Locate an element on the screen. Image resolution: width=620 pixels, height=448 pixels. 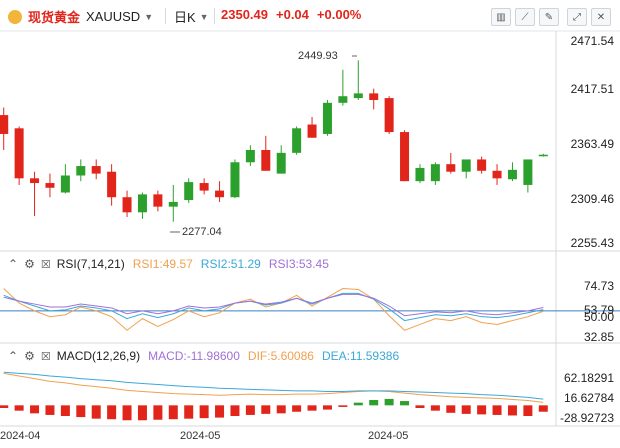
macd-value: MACD:-11.98600 is located at coordinates (194, 356).